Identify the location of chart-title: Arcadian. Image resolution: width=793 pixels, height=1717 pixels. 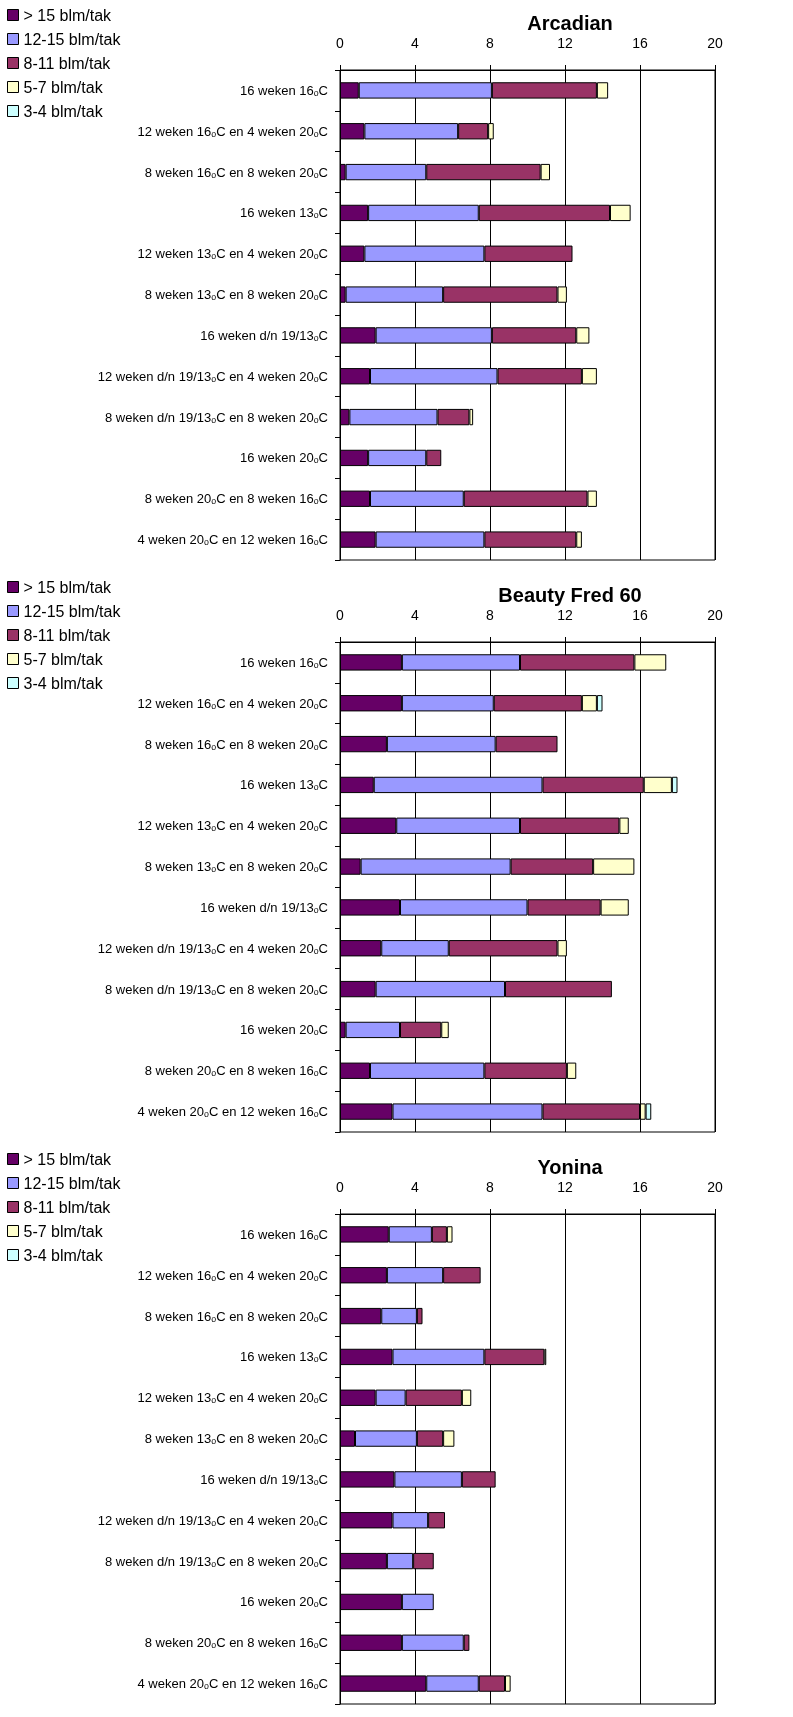
(570, 23).